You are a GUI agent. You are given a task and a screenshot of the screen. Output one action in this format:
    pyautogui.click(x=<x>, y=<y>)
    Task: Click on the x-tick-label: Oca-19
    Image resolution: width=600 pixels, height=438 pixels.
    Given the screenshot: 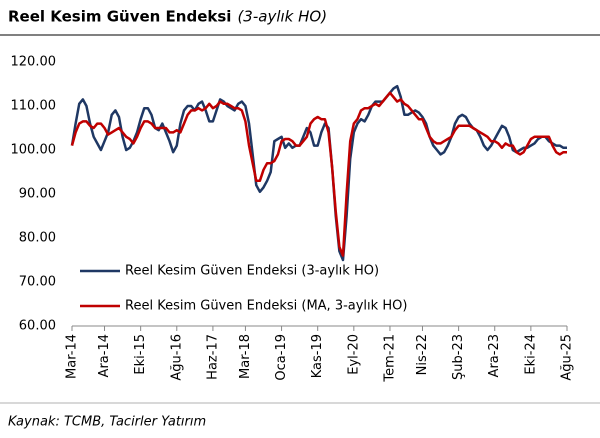 What is the action you would take?
    pyautogui.click(x=281, y=357)
    